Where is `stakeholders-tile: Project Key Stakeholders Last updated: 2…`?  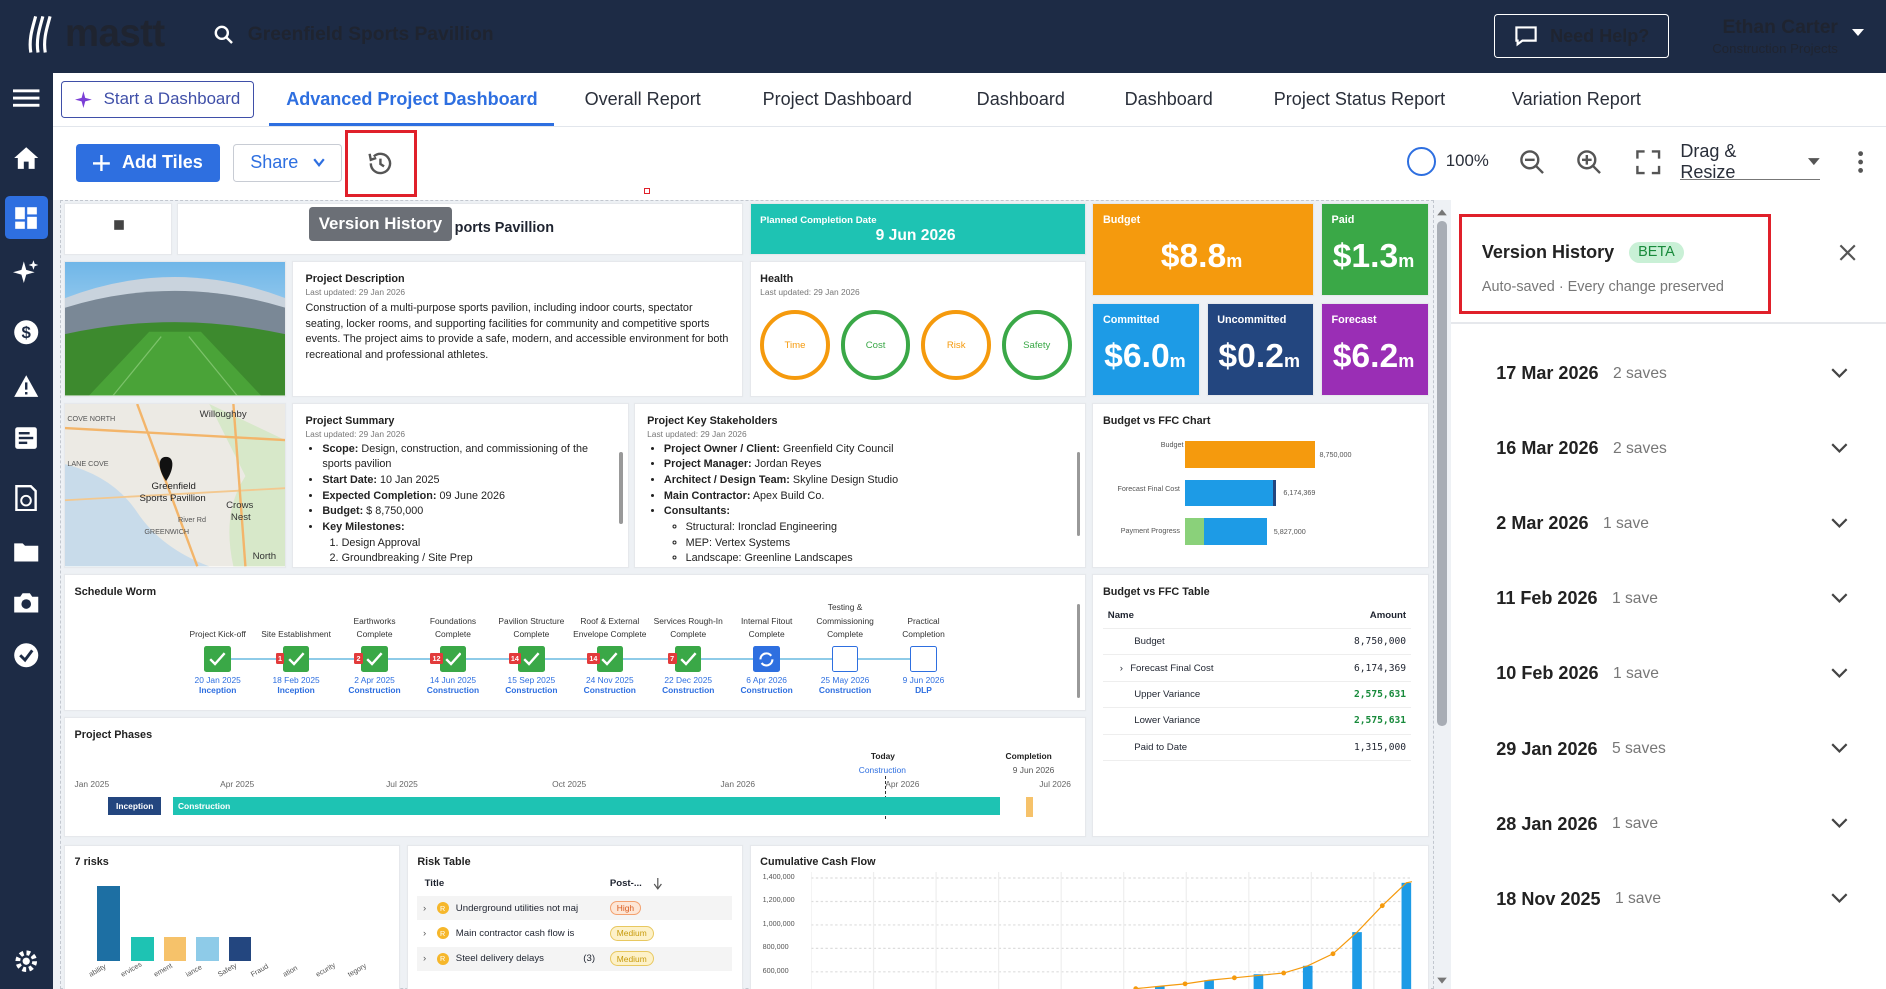 stakeholders-tile: Project Key Stakeholders Last updated: 2… is located at coordinates (860, 485).